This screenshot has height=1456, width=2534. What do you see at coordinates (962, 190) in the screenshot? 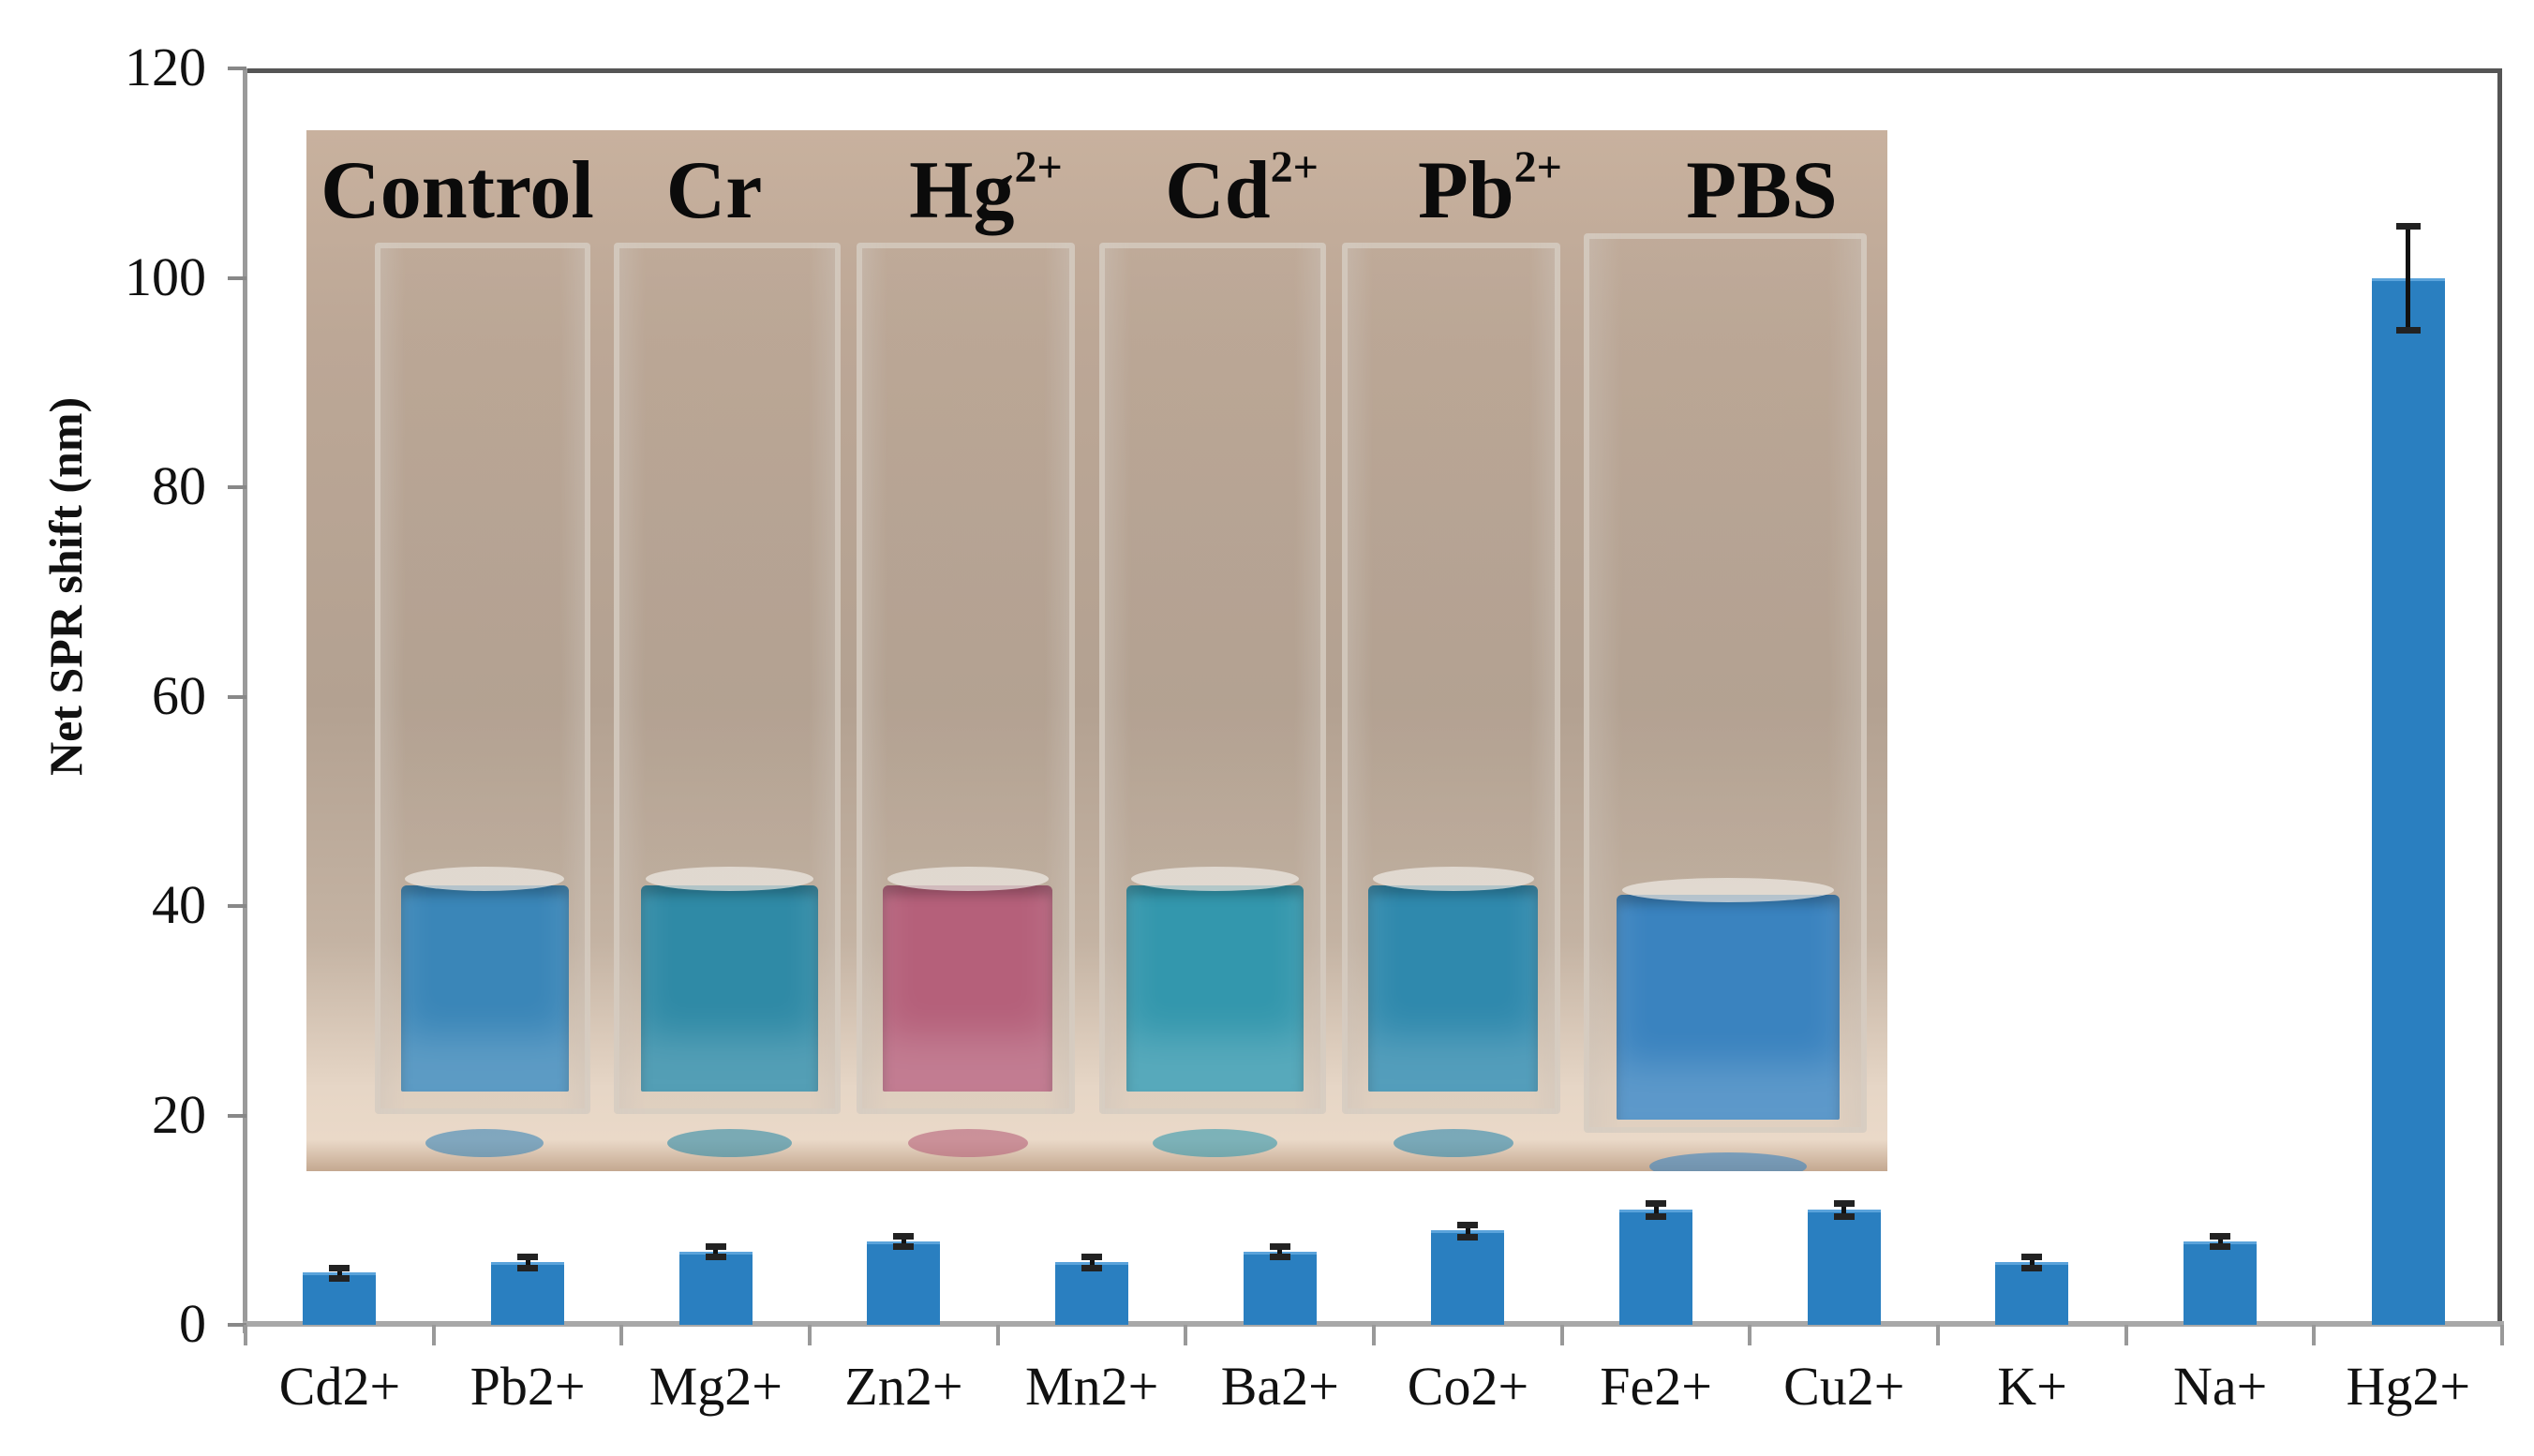
I see `inset-label-text: Hg` at bounding box center [962, 190].